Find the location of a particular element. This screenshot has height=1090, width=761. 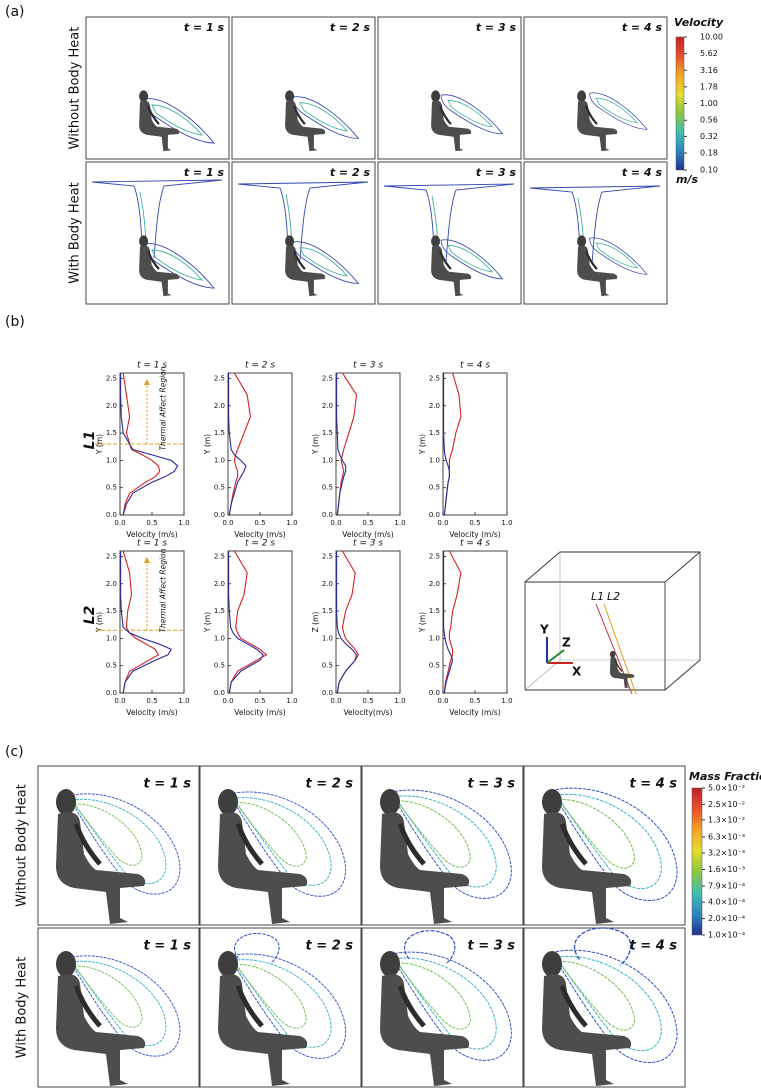

image-cell: t = 3 s is located at coordinates (449, 233).